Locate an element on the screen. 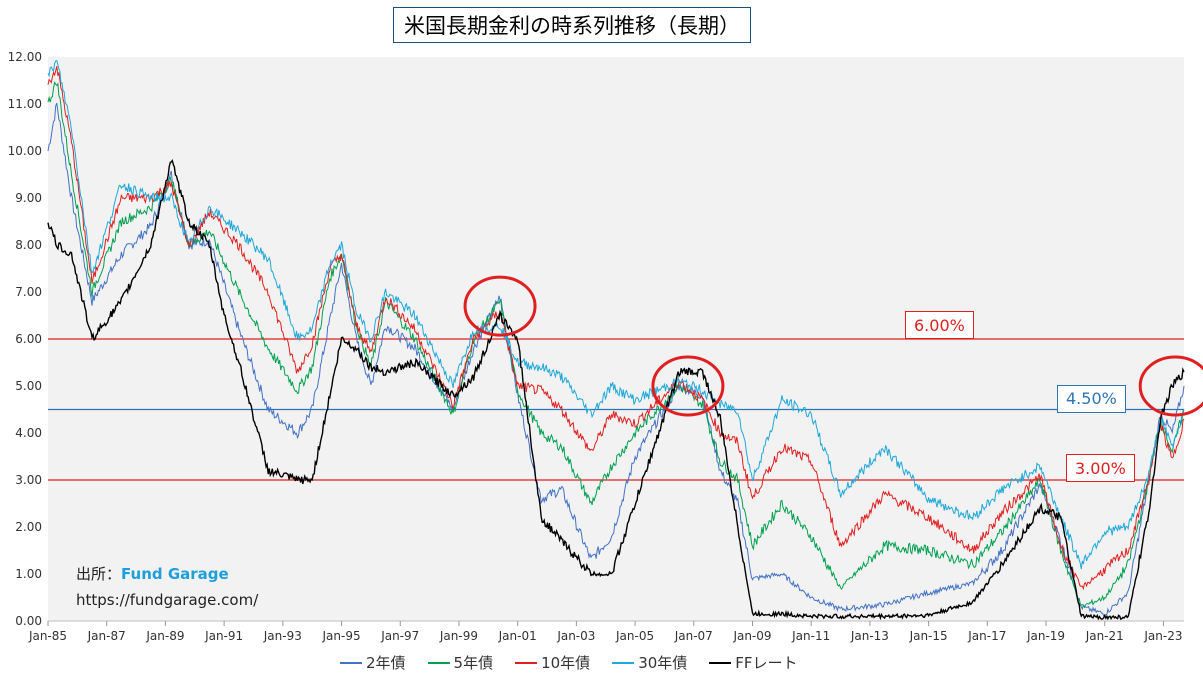  y-tick-label: 3.00 is located at coordinates (28, 480).